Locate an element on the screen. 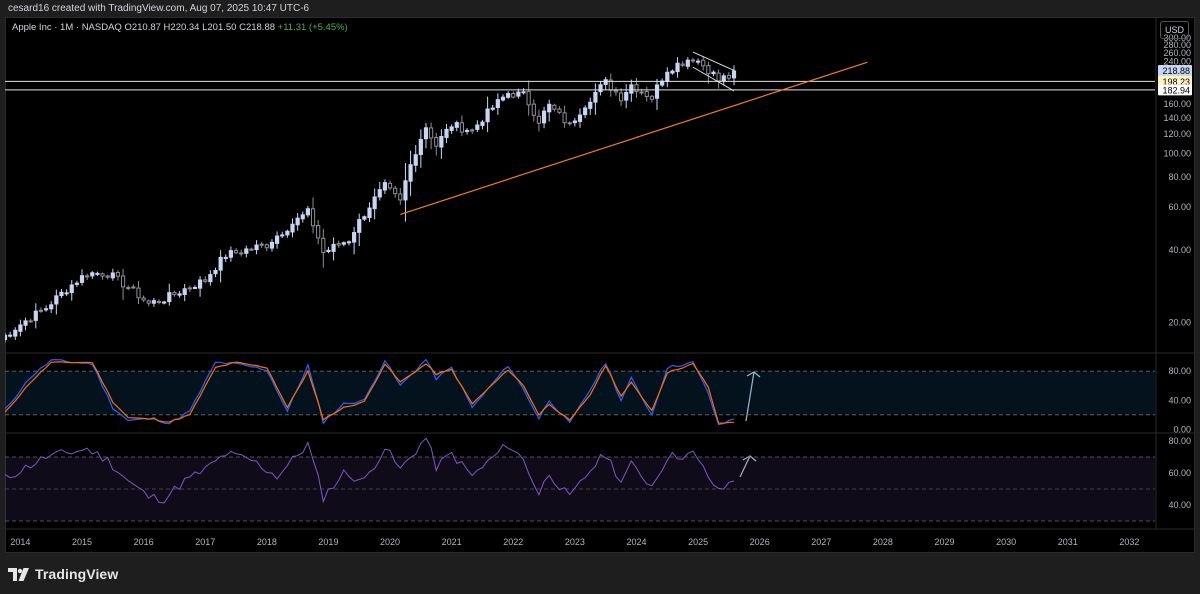 The width and height of the screenshot is (1200, 594). close-value: C218.88 is located at coordinates (257, 27).